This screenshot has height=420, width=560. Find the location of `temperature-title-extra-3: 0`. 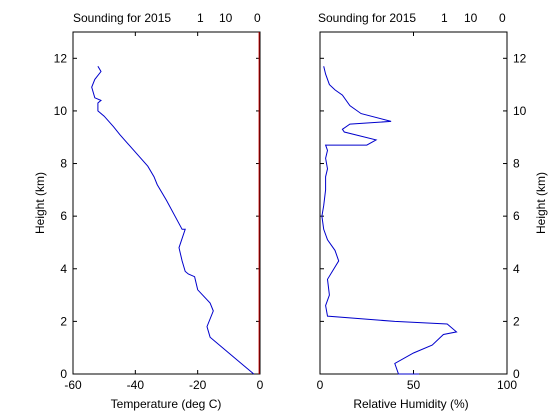

temperature-title-extra-3: 0 is located at coordinates (257, 18).